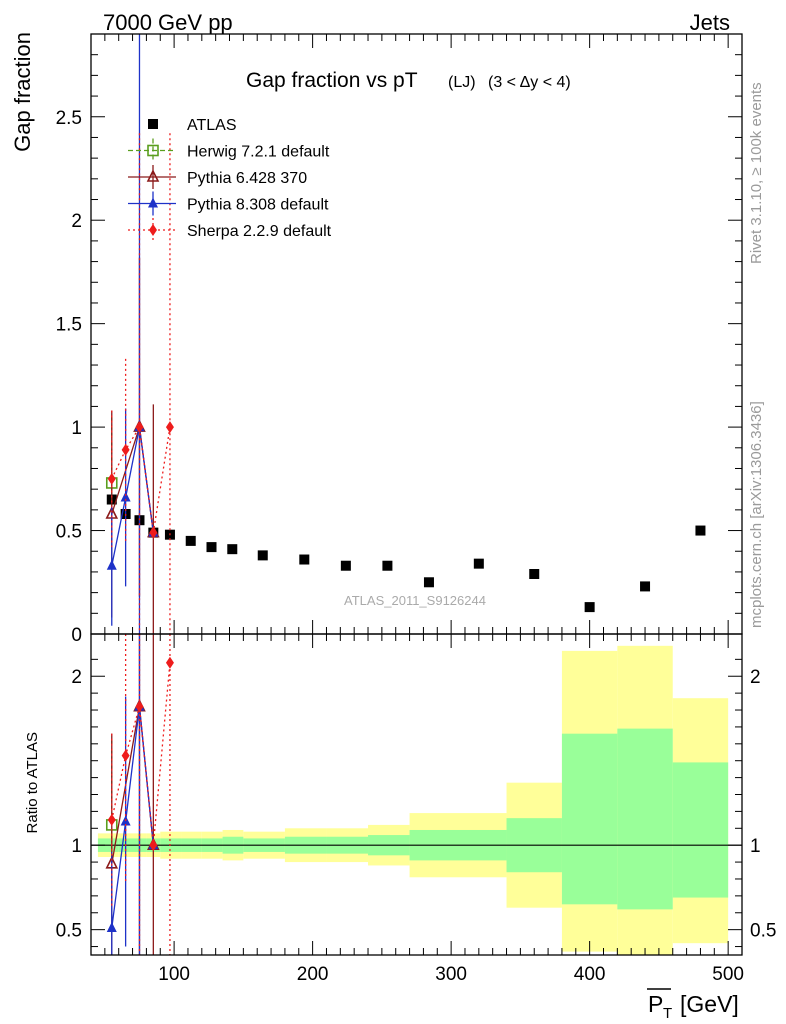  I want to click on ratio-y-tick-label-right-2: 2, so click(755, 677).